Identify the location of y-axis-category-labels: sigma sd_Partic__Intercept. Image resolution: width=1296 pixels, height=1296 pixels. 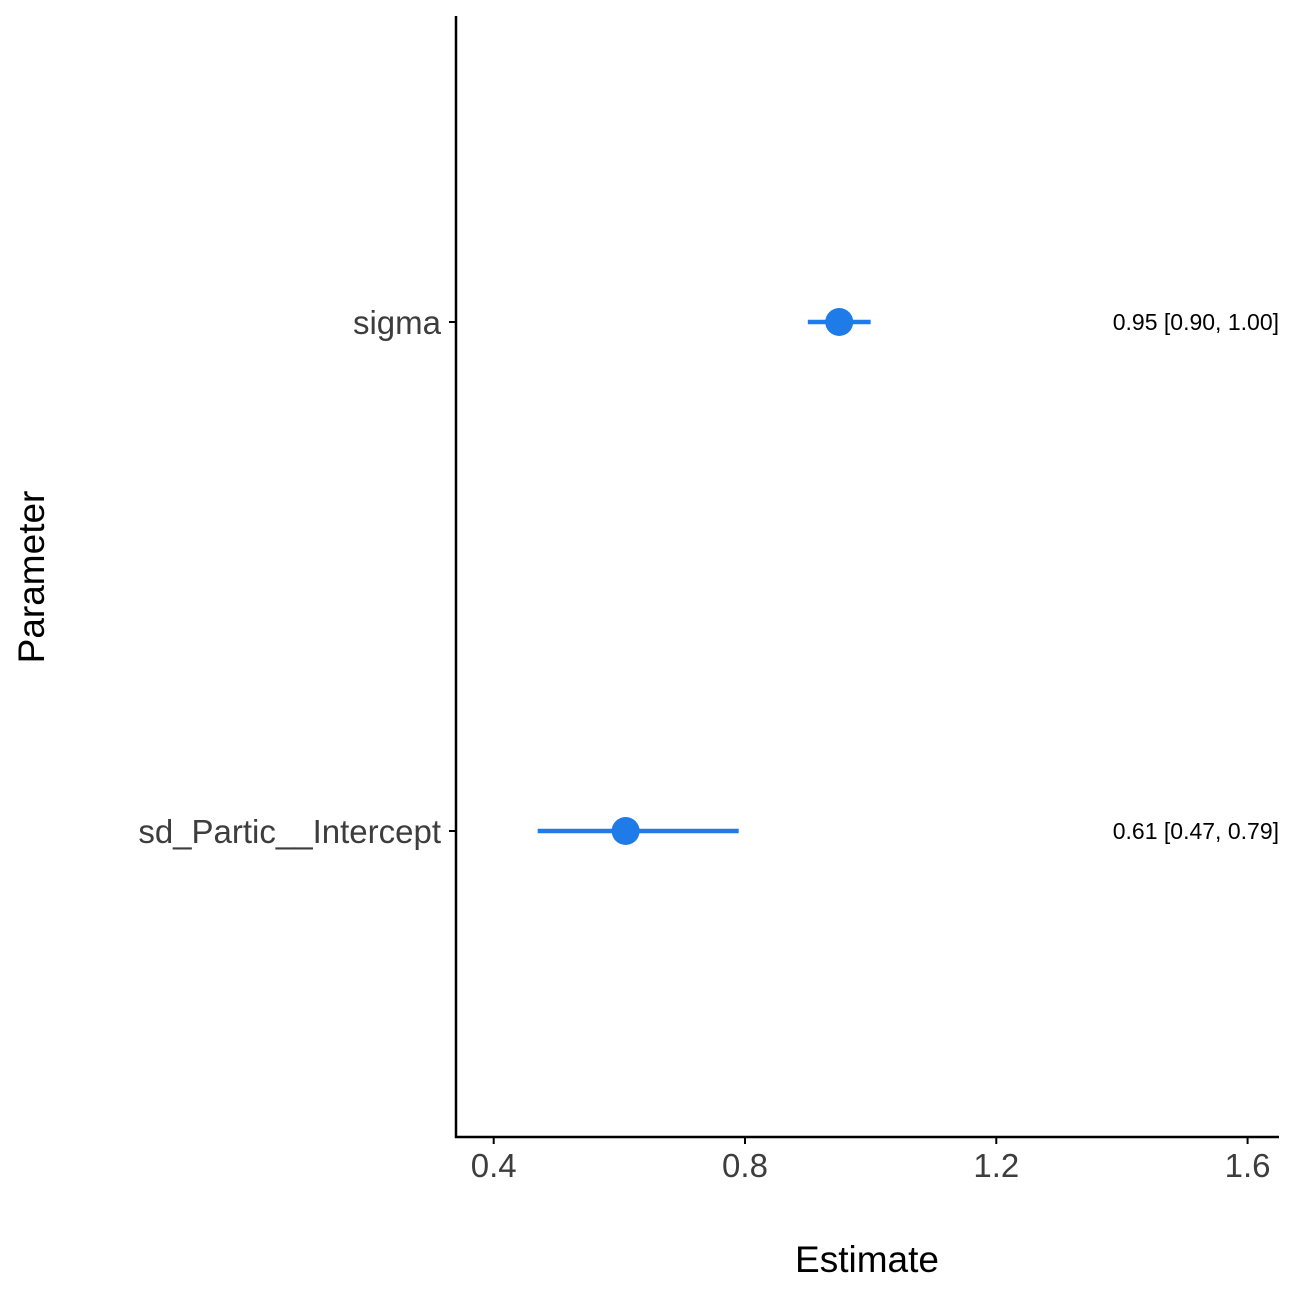
(297, 577).